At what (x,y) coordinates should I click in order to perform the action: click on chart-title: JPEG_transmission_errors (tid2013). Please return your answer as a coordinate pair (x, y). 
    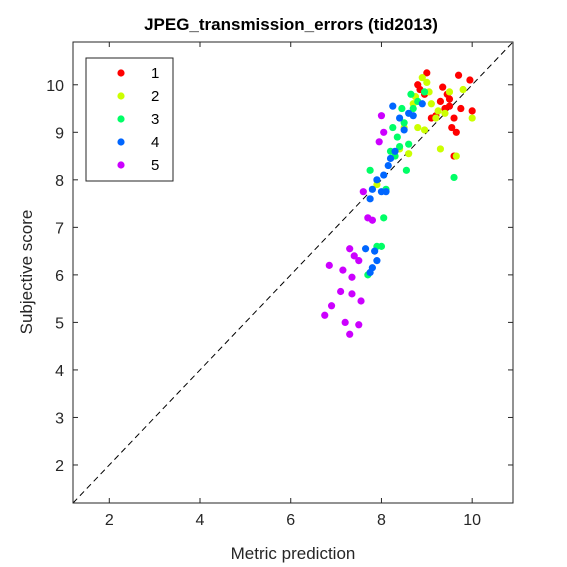
    Looking at the image, I should click on (291, 24).